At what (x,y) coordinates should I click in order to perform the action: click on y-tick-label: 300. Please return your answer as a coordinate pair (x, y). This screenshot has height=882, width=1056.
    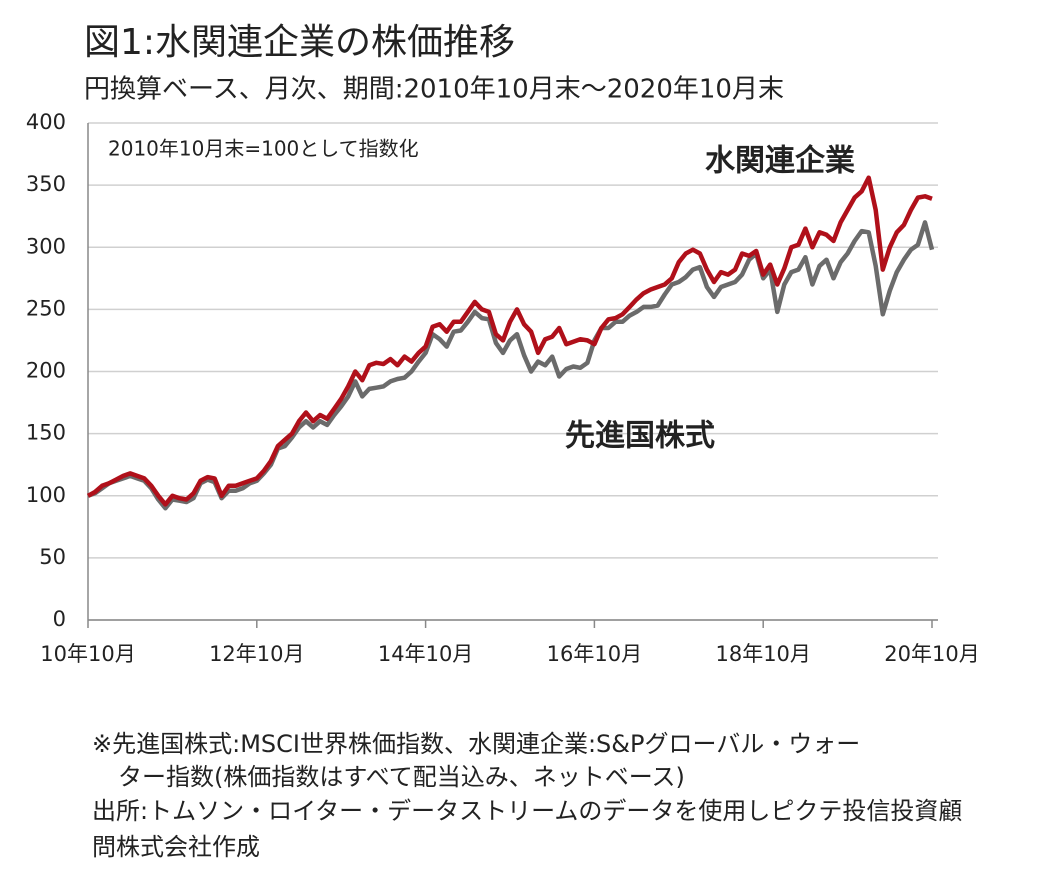
    Looking at the image, I should click on (46, 246).